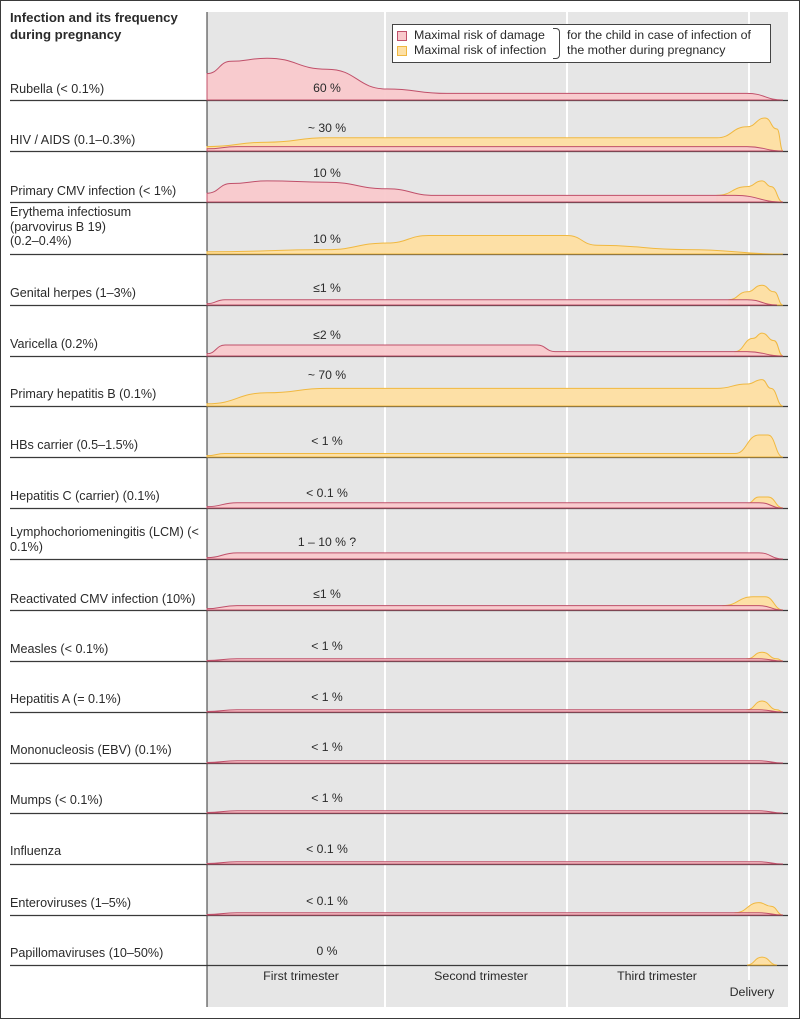  I want to click on row-value-label: ≤2 %, so click(327, 335).